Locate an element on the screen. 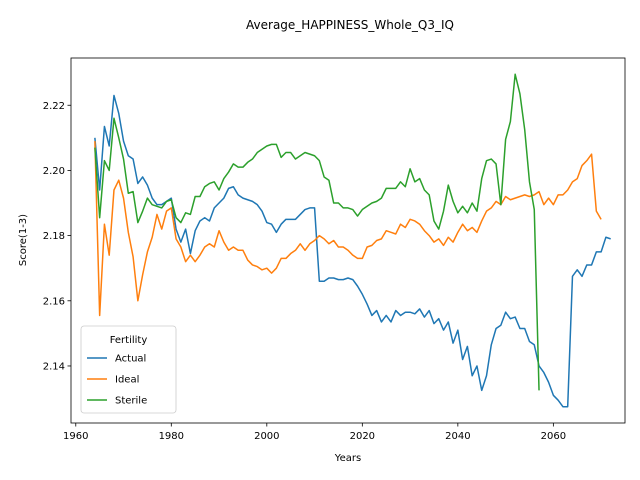  y-axis-label: Score(1-3) is located at coordinates (23, 240).